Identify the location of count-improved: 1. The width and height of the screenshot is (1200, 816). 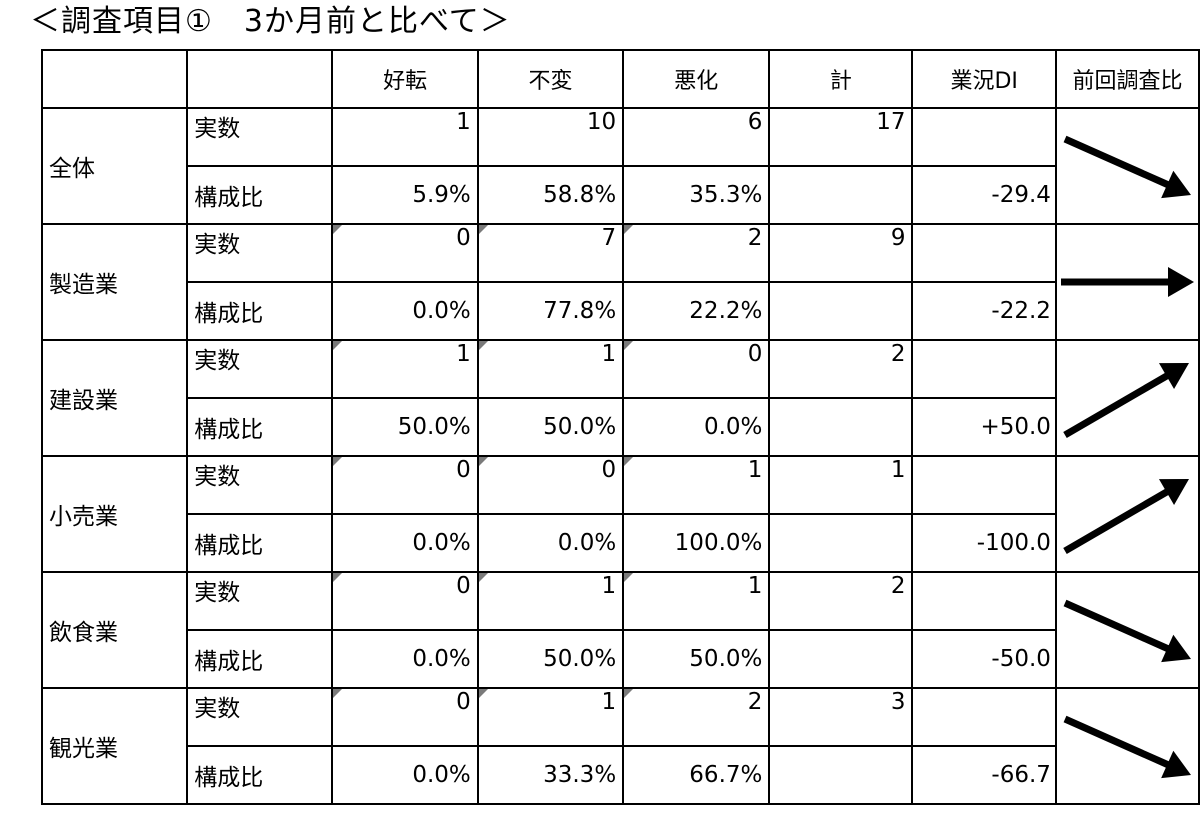
(405, 137).